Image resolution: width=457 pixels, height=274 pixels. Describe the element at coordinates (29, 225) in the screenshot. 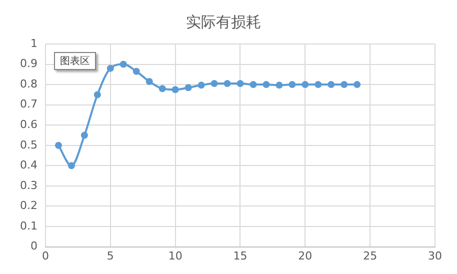

I see `y-tick-label: 0.1` at that location.